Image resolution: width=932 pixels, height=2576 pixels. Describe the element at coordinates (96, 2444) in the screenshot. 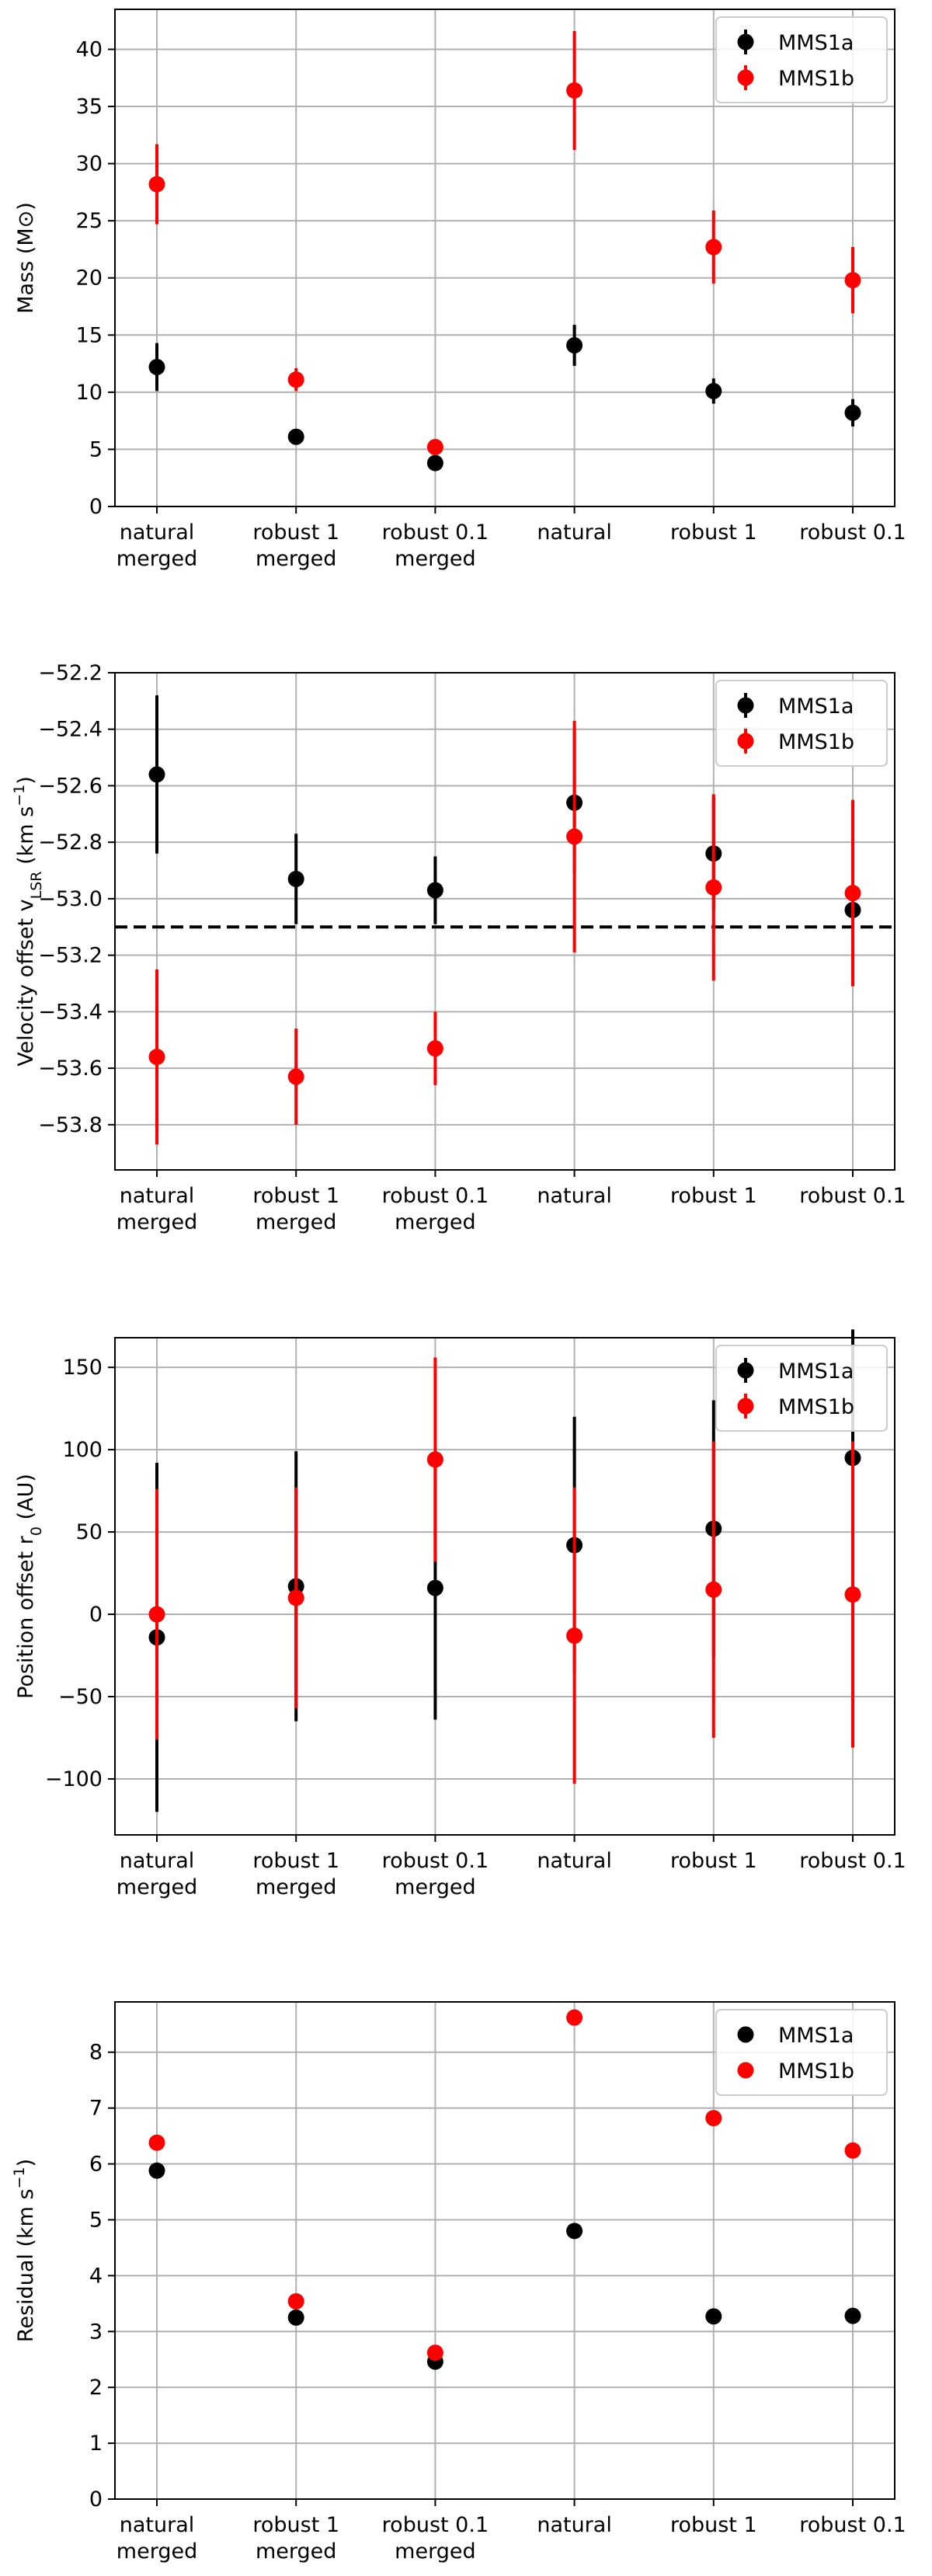

I see `y-tick-label: 1` at that location.